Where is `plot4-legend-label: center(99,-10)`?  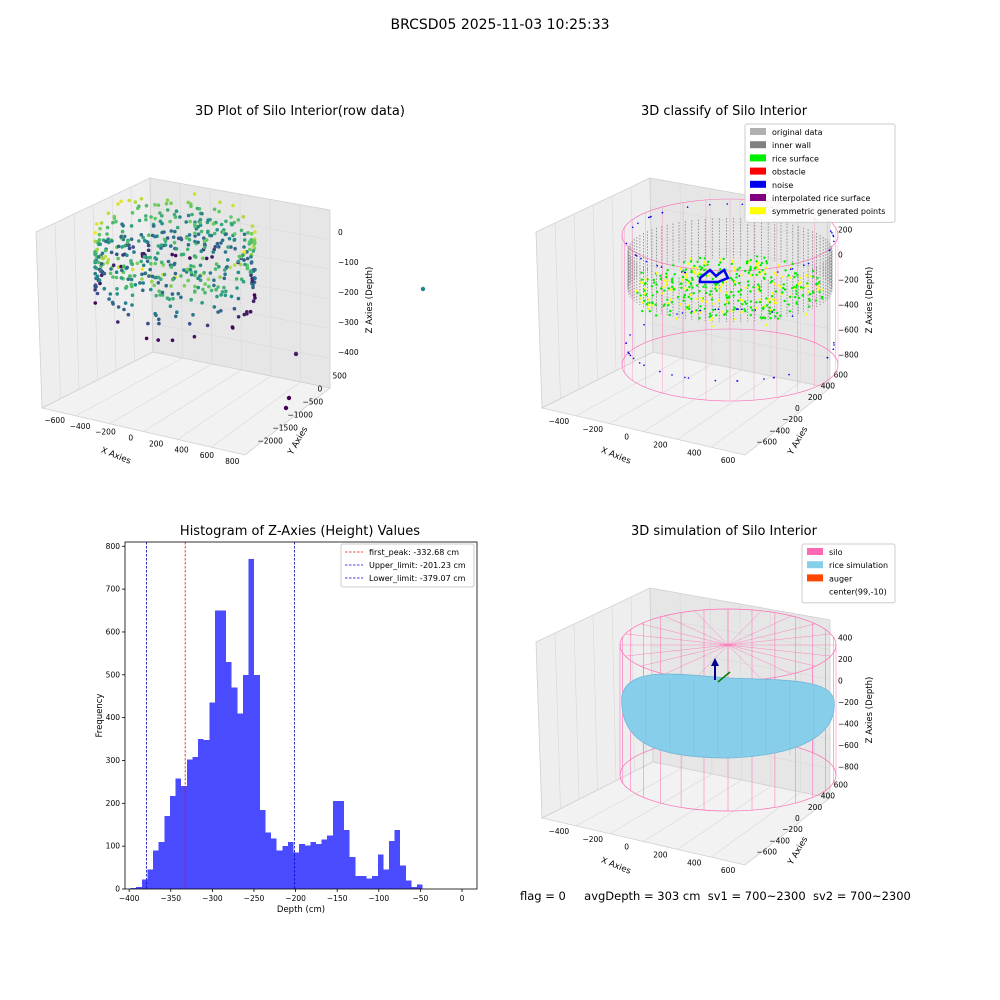 plot4-legend-label: center(99,-10) is located at coordinates (858, 592).